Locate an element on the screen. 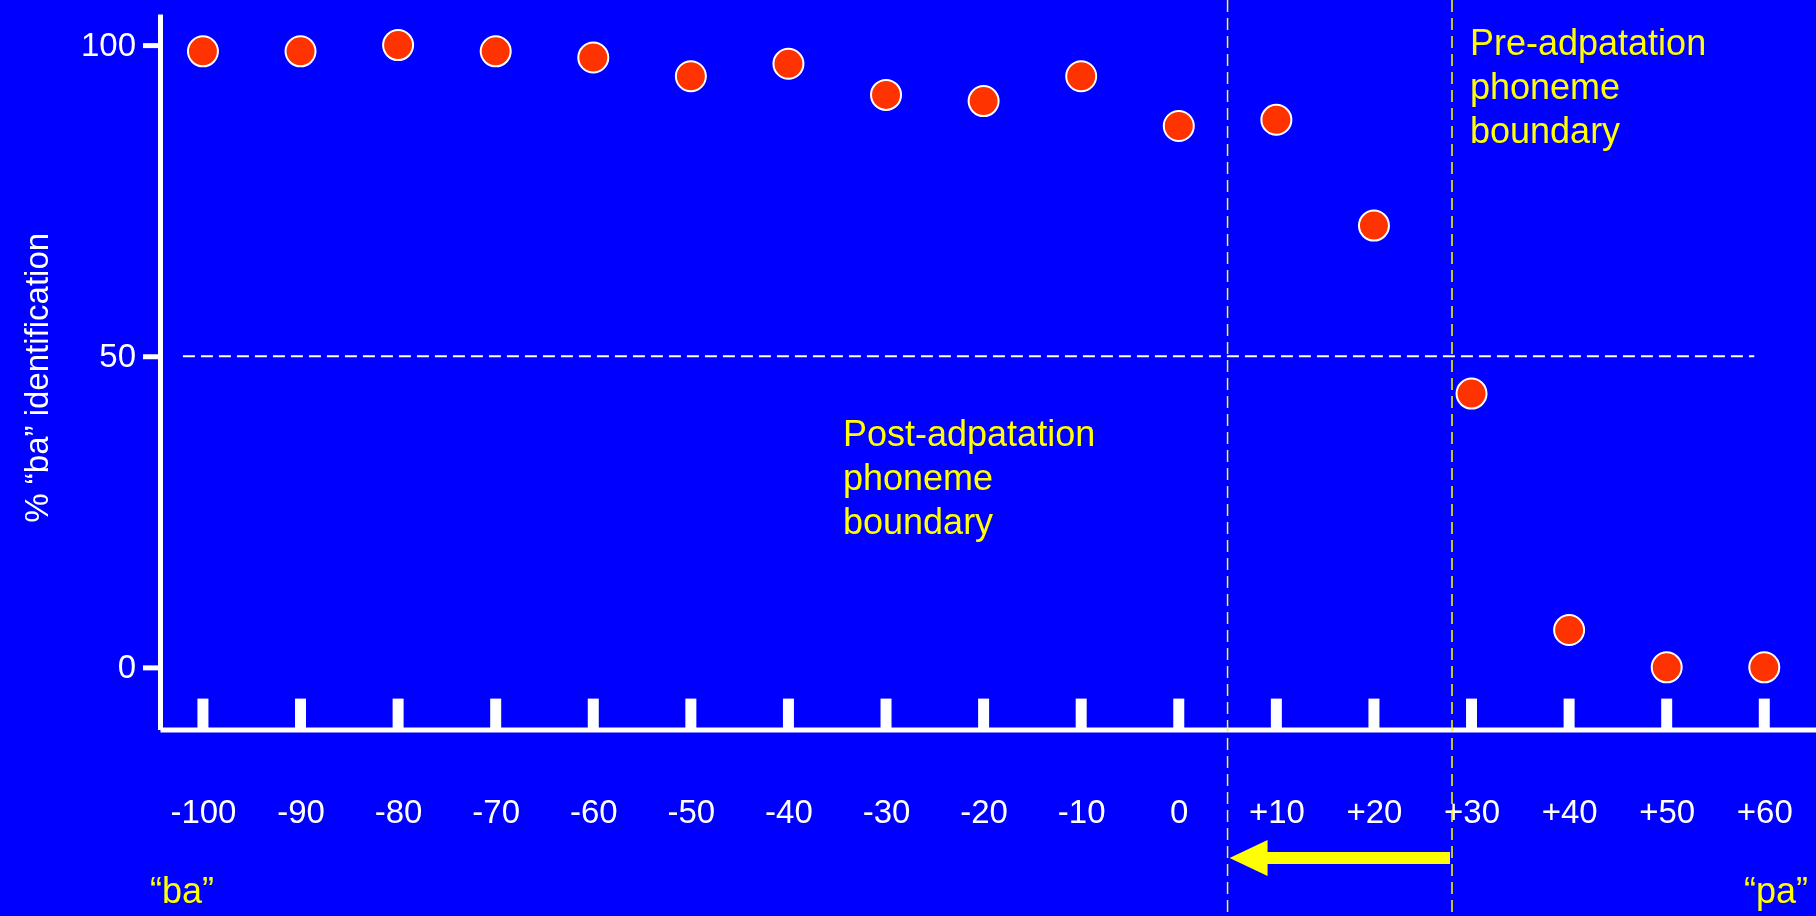 This screenshot has height=916, width=1816. ref-line-label: Post-adpatation phoneme boundary is located at coordinates (969, 477).